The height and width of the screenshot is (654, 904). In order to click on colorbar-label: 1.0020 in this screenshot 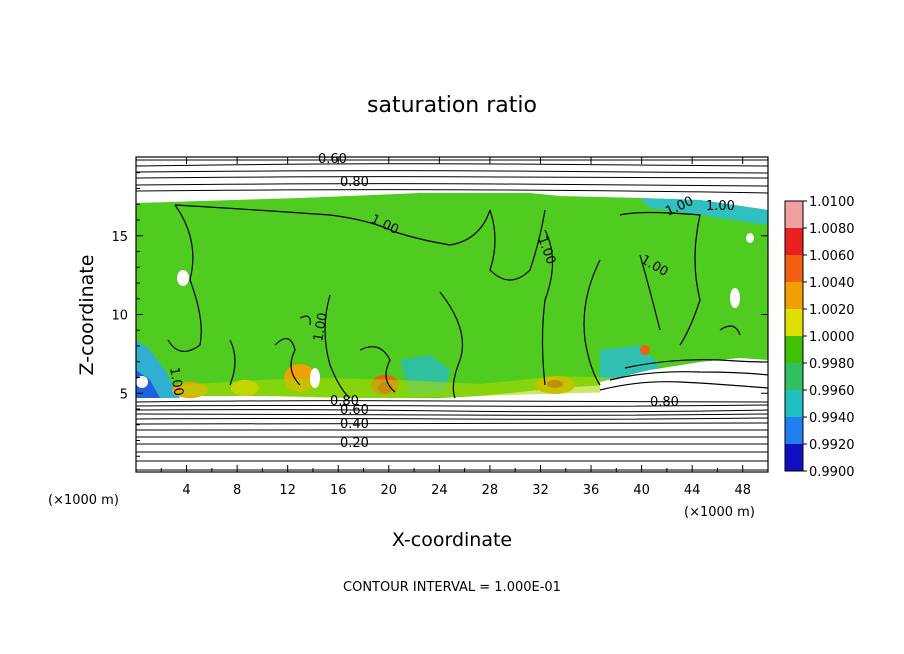, I will do `click(832, 310)`.